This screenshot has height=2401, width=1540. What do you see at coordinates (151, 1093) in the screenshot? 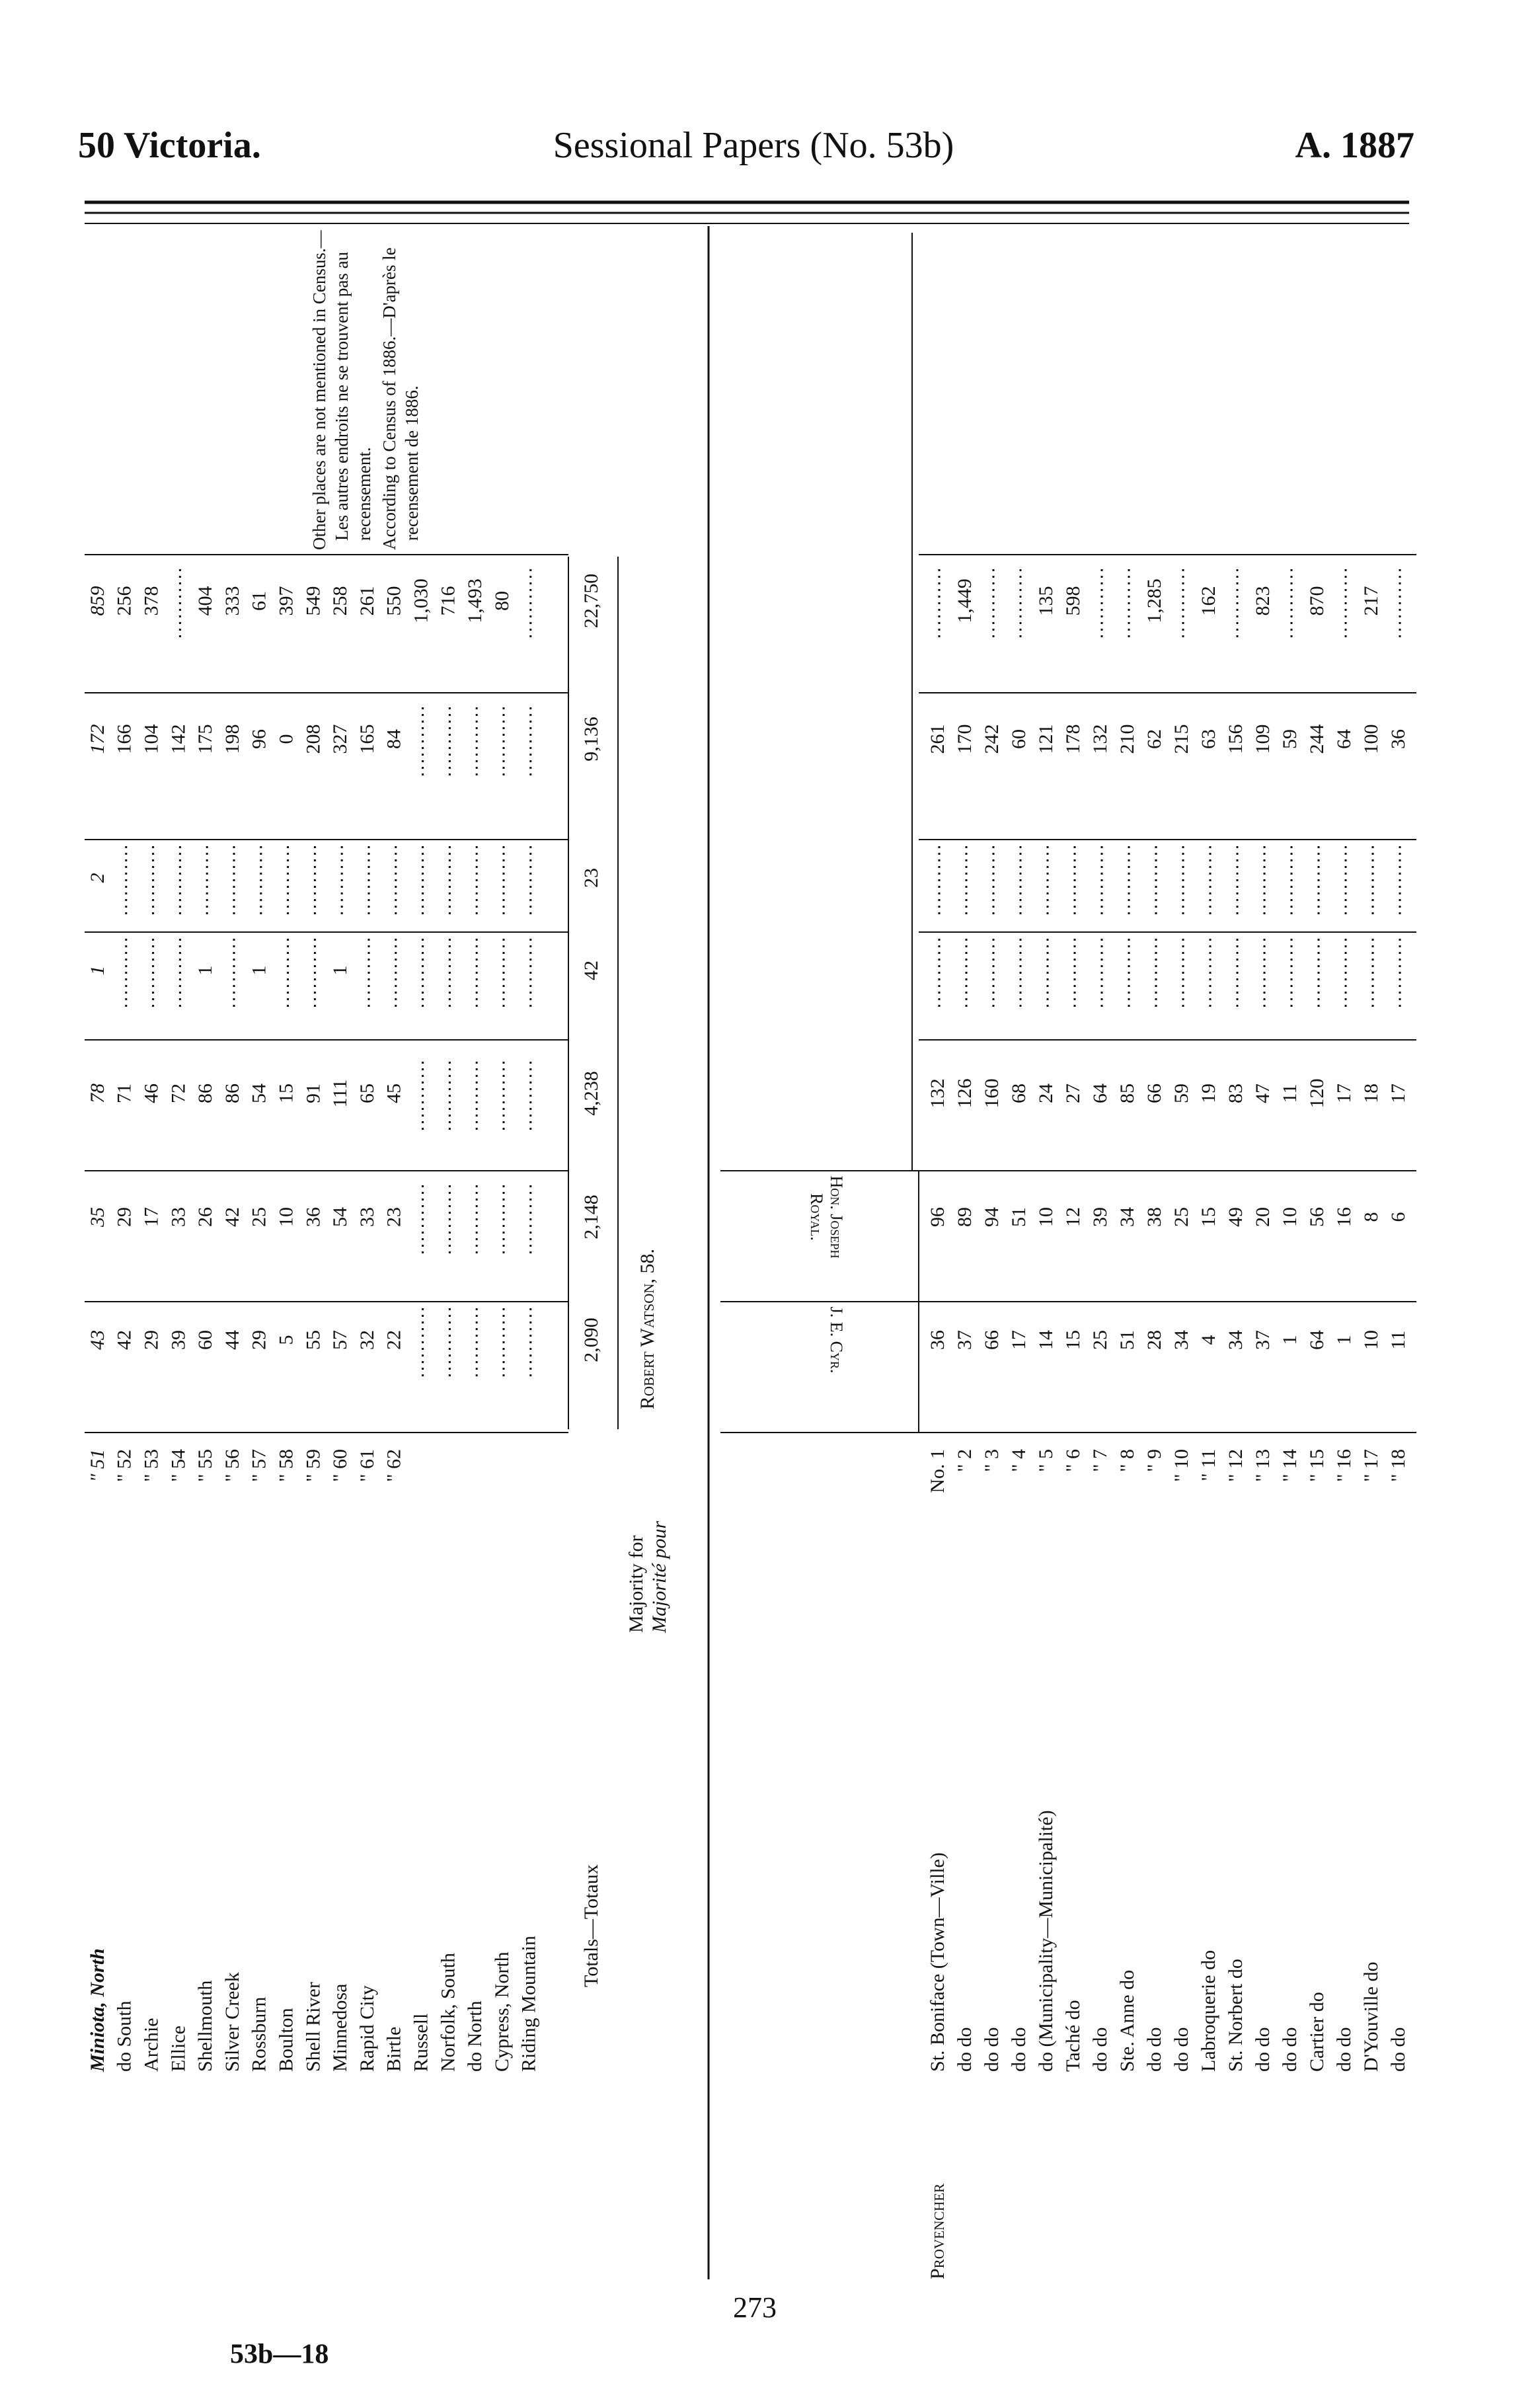
I see `cell-value: 46` at bounding box center [151, 1093].